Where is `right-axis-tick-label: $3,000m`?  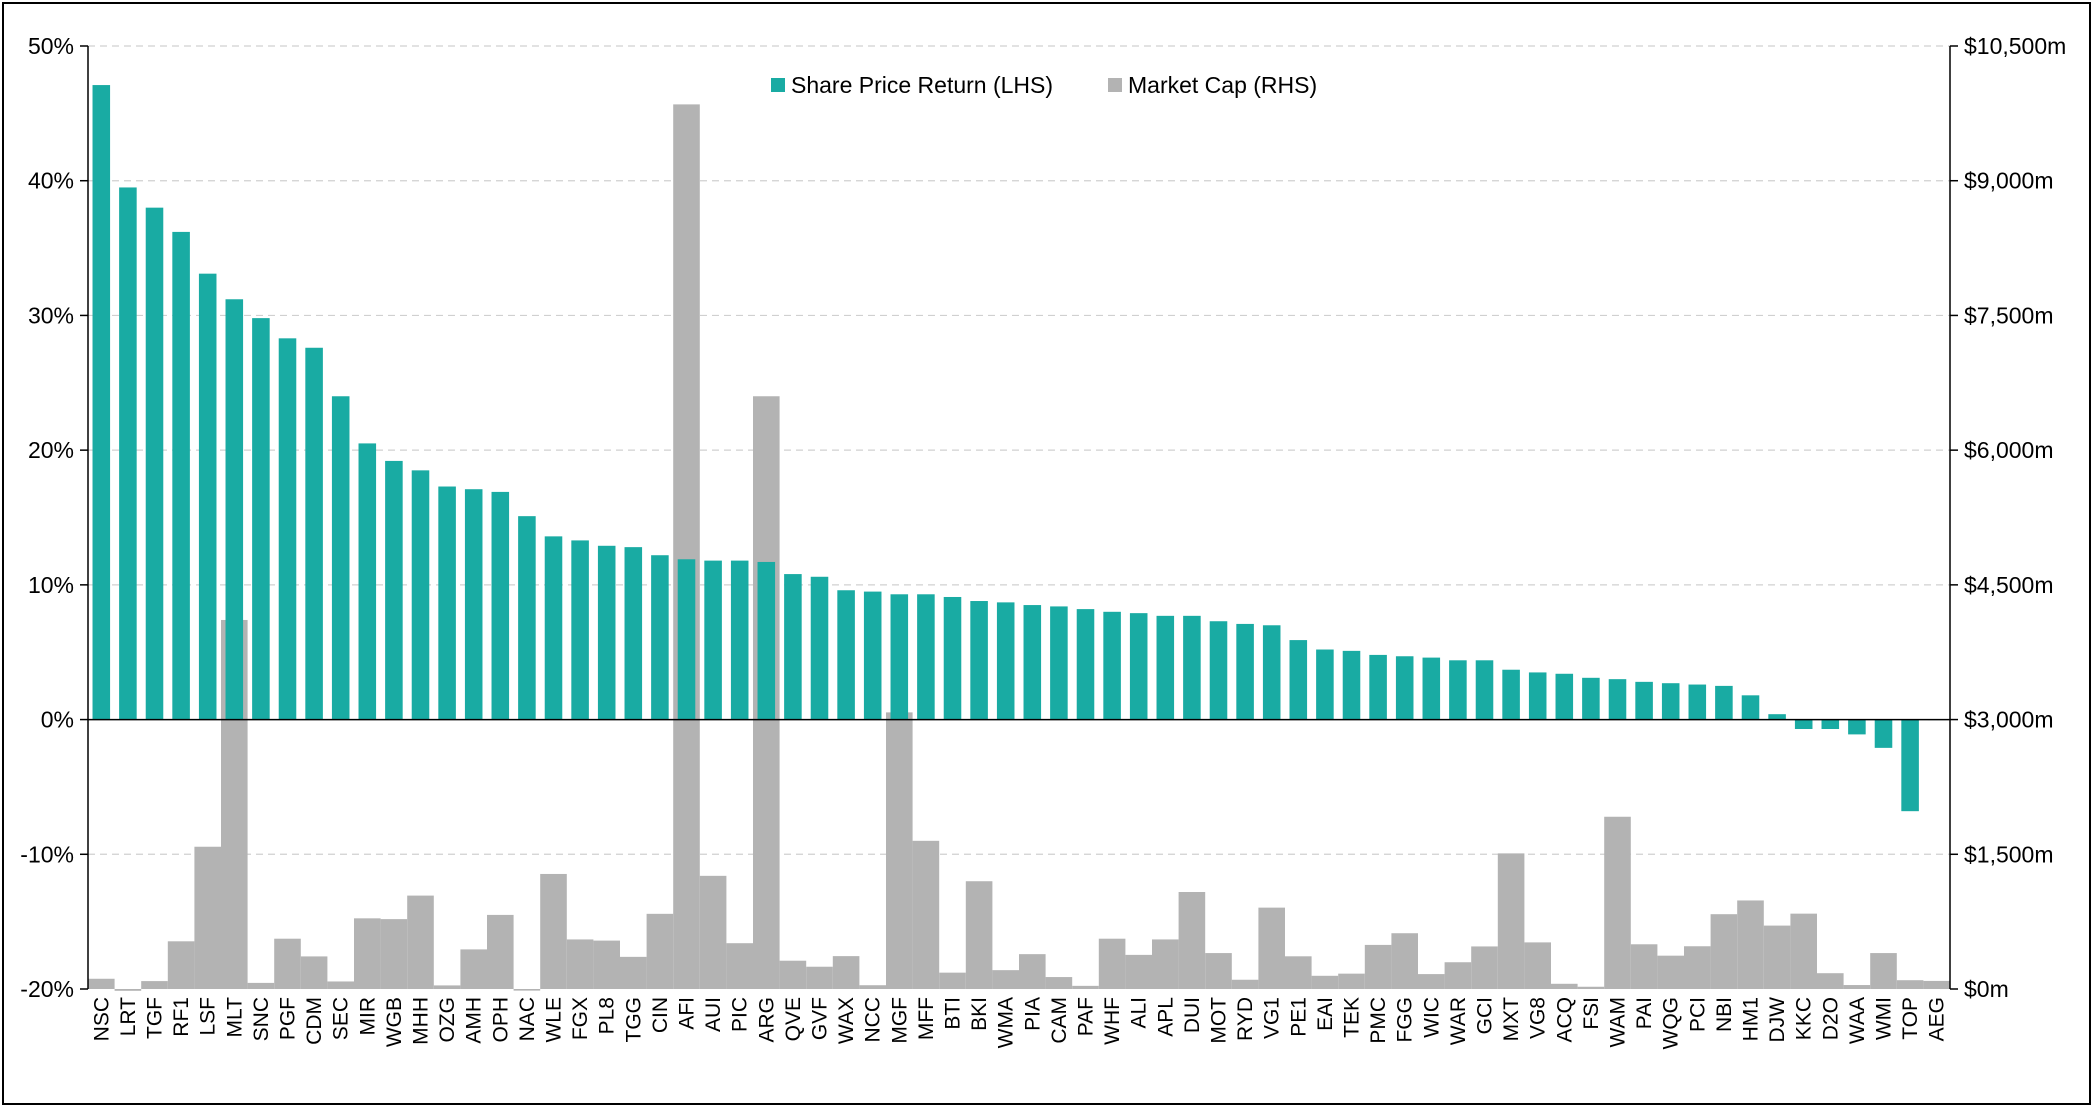 right-axis-tick-label: $3,000m is located at coordinates (2009, 720).